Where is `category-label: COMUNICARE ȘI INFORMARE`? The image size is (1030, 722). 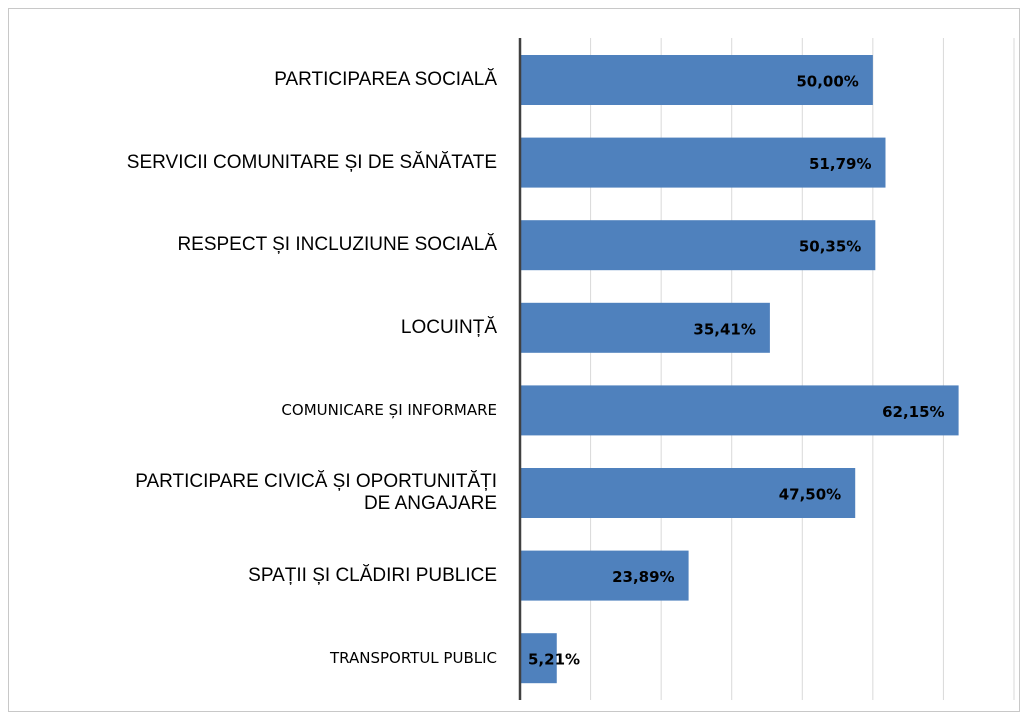 category-label: COMUNICARE ȘI INFORMARE is located at coordinates (389, 410).